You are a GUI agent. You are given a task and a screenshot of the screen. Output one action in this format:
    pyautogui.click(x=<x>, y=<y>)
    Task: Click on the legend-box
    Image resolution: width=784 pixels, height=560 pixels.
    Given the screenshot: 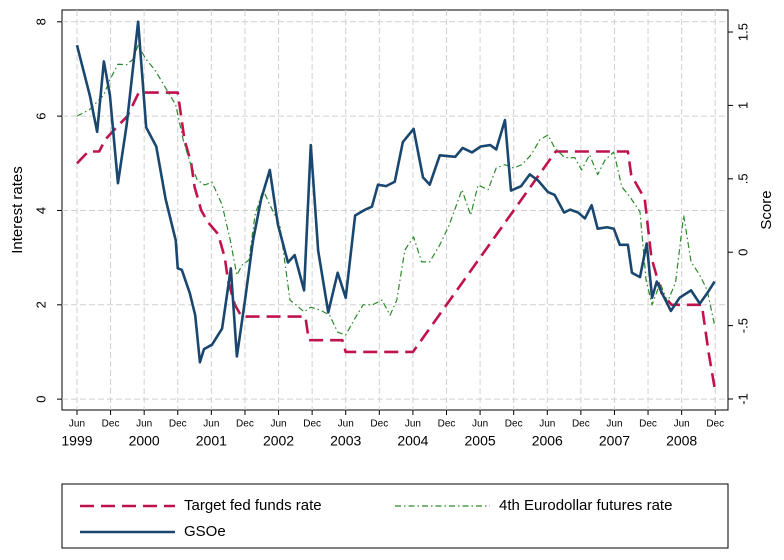 What is the action you would take?
    pyautogui.click(x=395, y=516)
    